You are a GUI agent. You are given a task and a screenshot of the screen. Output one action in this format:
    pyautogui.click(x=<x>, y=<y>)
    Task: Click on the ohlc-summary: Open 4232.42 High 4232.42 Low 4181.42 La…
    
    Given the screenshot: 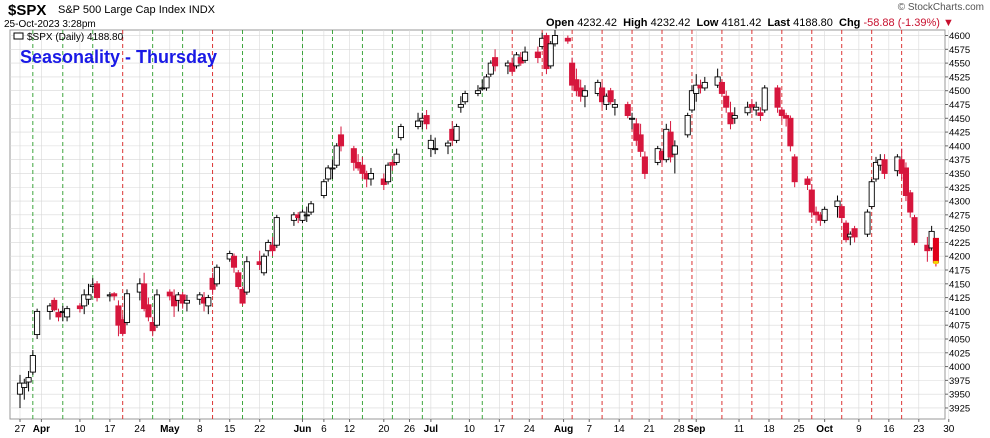 What is the action you would take?
    pyautogui.click(x=750, y=23)
    